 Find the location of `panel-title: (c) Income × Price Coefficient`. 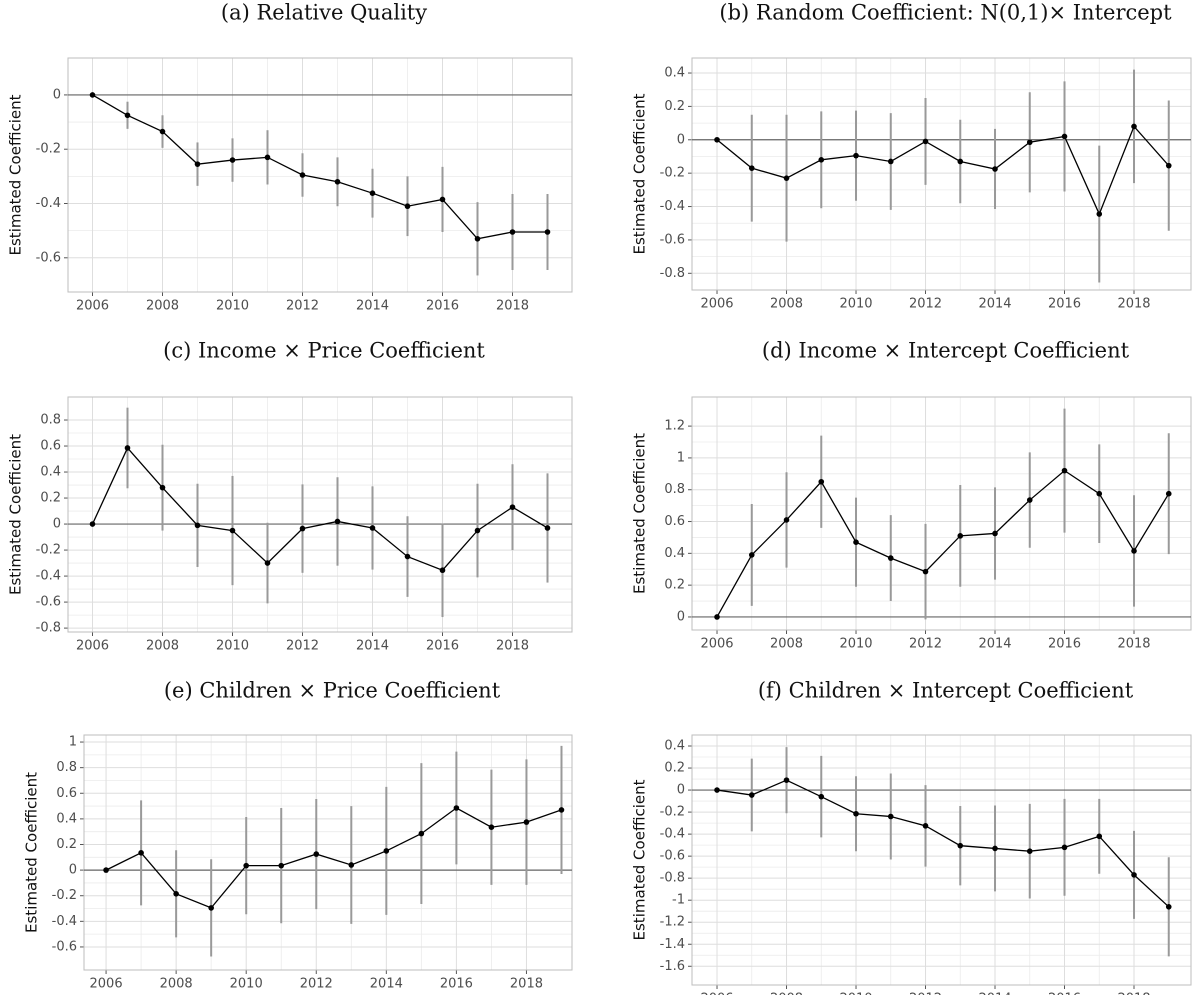

panel-title: (c) Income × Price Coefficient is located at coordinates (324, 351).